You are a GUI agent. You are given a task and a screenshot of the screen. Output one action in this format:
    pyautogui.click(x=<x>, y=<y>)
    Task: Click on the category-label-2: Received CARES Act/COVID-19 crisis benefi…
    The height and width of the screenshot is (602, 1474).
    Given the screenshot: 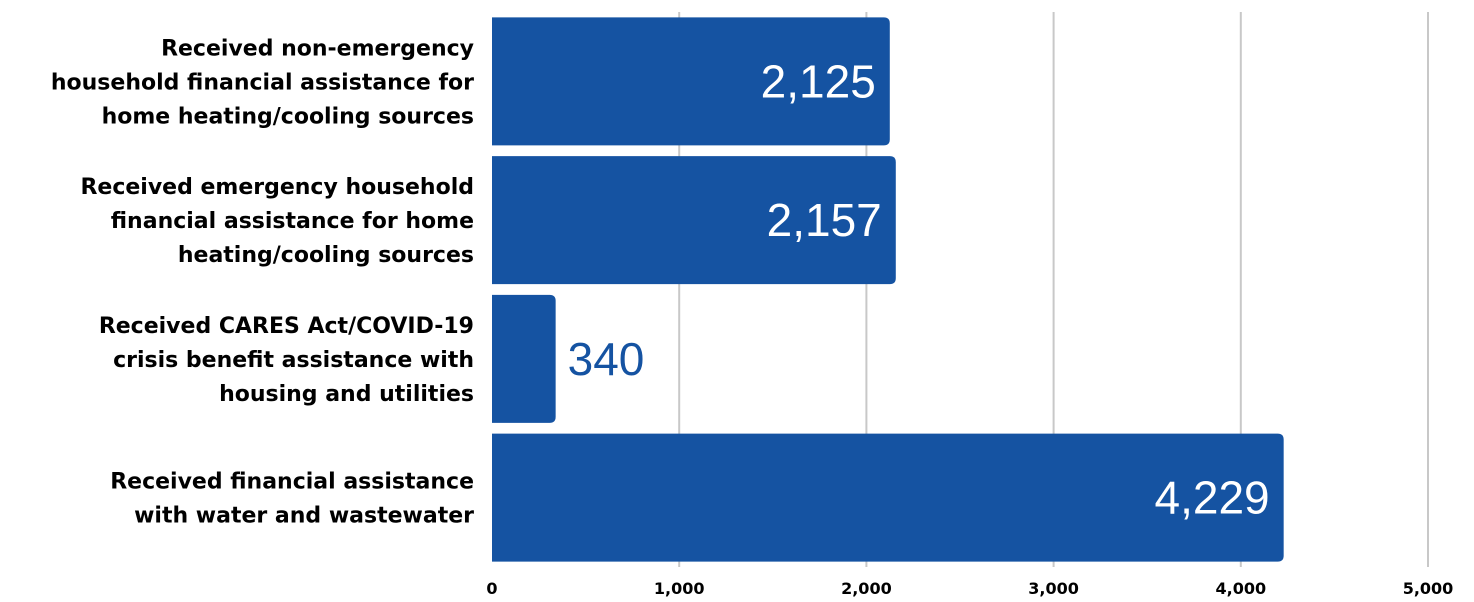 What is the action you would take?
    pyautogui.click(x=286, y=360)
    